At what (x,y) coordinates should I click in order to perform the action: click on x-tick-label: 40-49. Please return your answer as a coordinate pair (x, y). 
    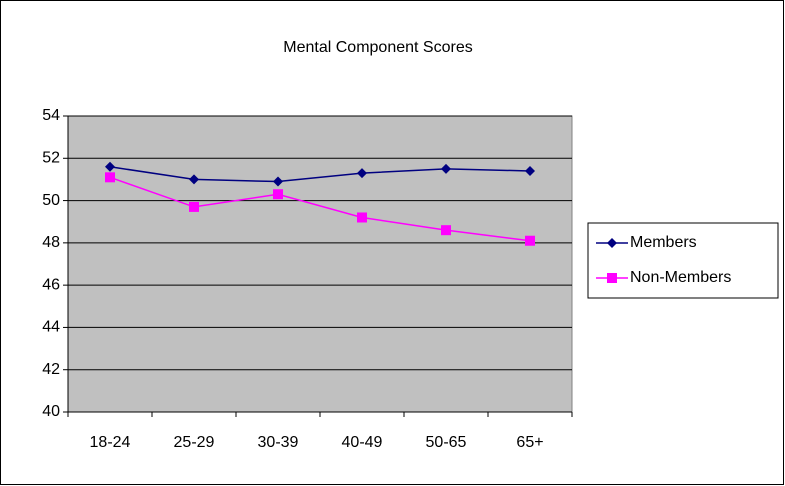
    Looking at the image, I should click on (362, 442).